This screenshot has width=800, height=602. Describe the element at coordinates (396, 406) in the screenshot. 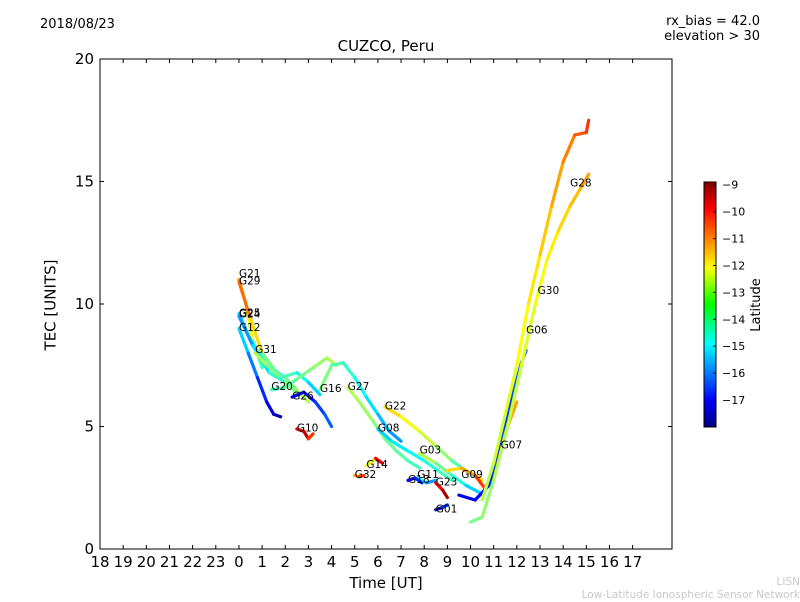

I see `prn-label: G22` at that location.